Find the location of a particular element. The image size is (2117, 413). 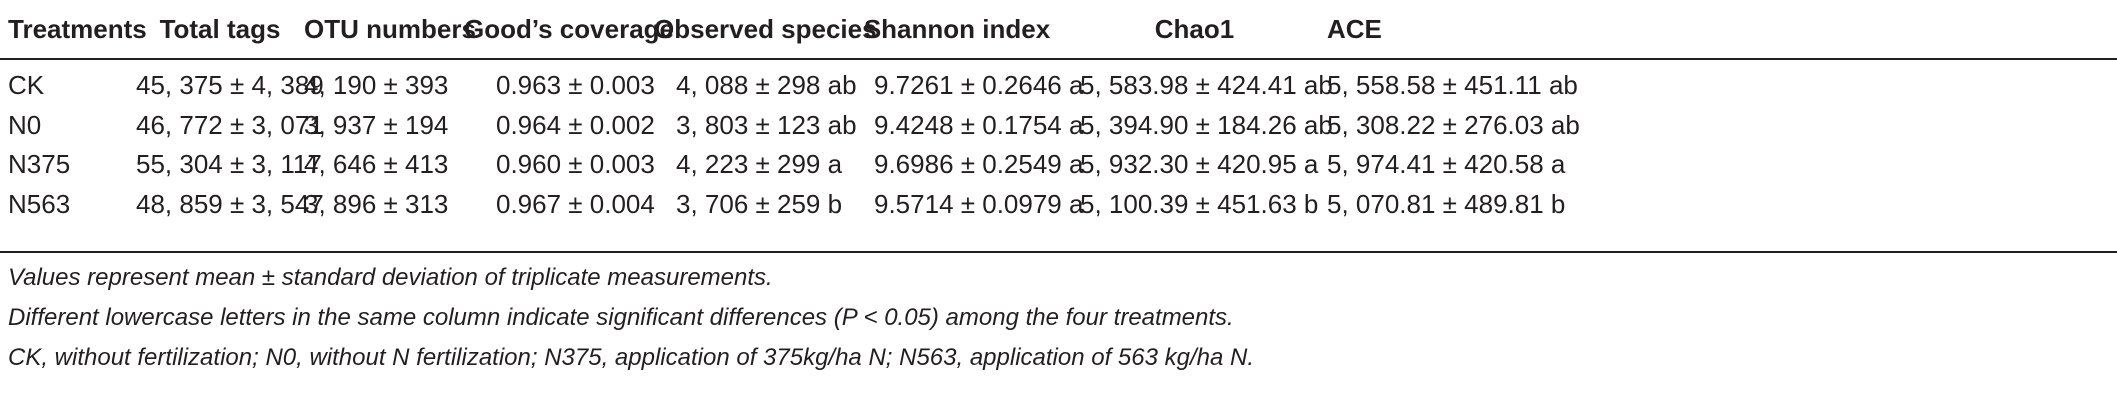

header-goods-coverage: Good’s coverage is located at coordinates (569, 30).